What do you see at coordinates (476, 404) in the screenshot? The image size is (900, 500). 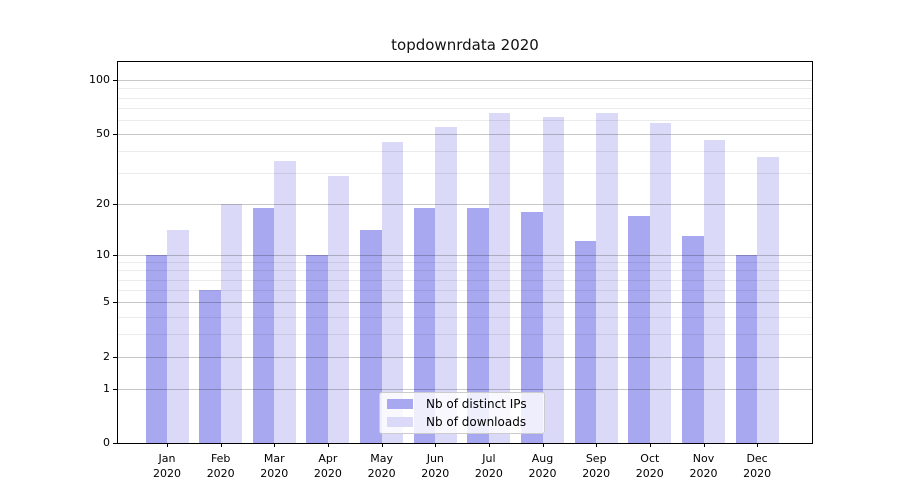 I see `legend-label: Nb of distinct IPs` at bounding box center [476, 404].